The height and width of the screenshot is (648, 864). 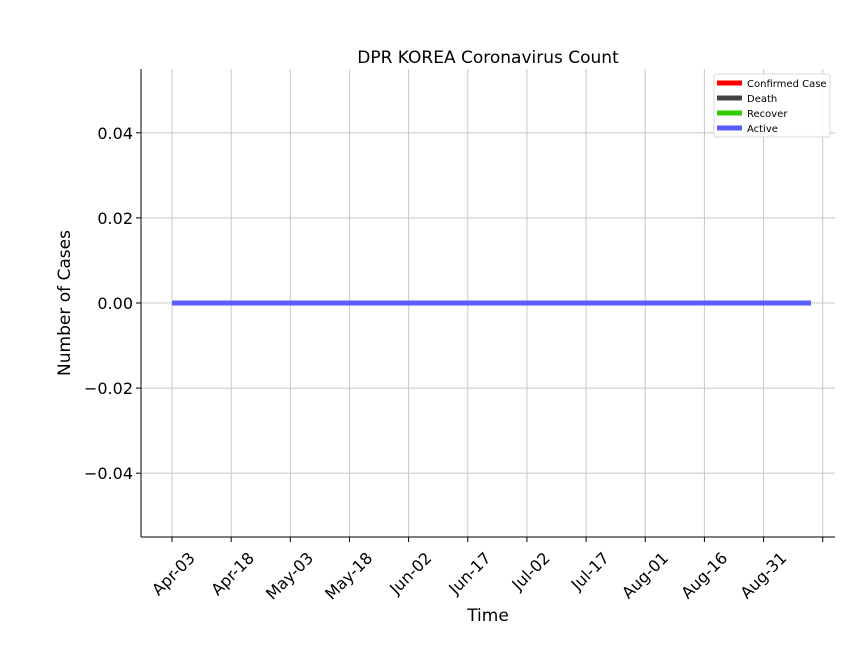 I want to click on x-tick-label: May-18, so click(x=348, y=575).